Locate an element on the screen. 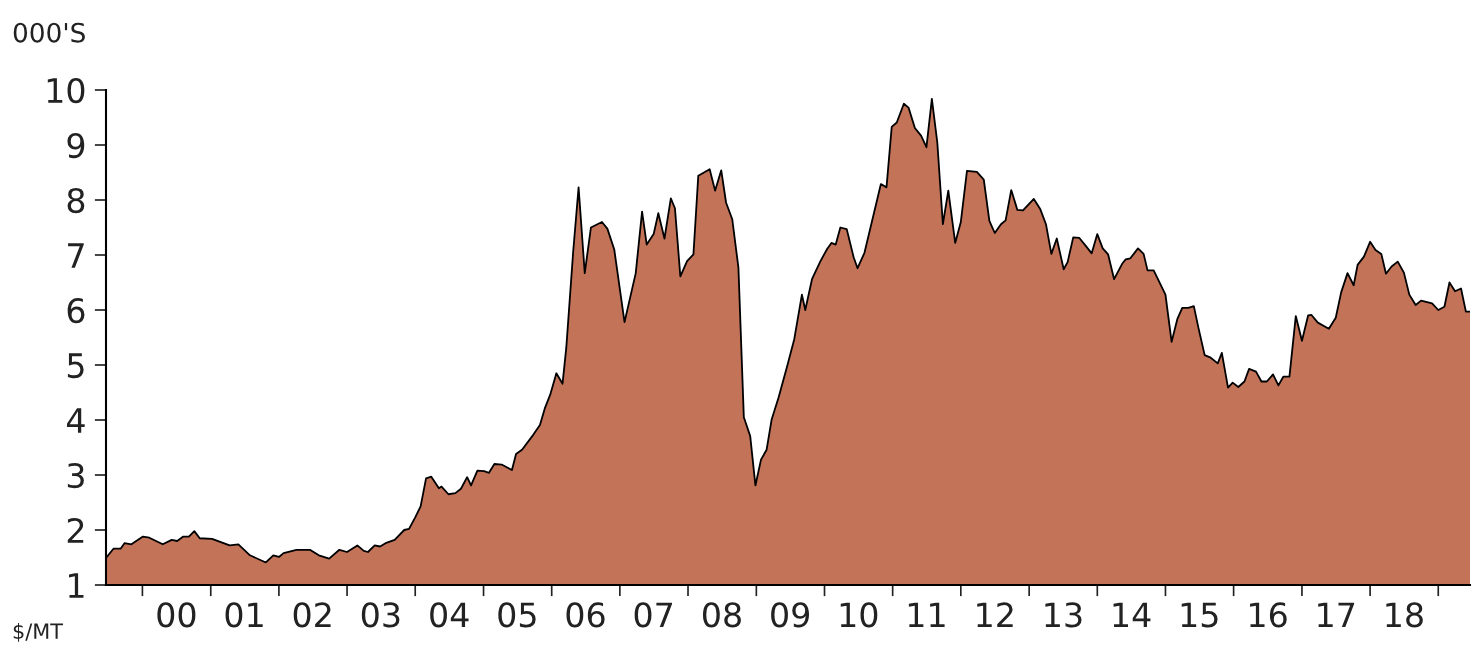  y-tick-label: 10 is located at coordinates (66, 90).